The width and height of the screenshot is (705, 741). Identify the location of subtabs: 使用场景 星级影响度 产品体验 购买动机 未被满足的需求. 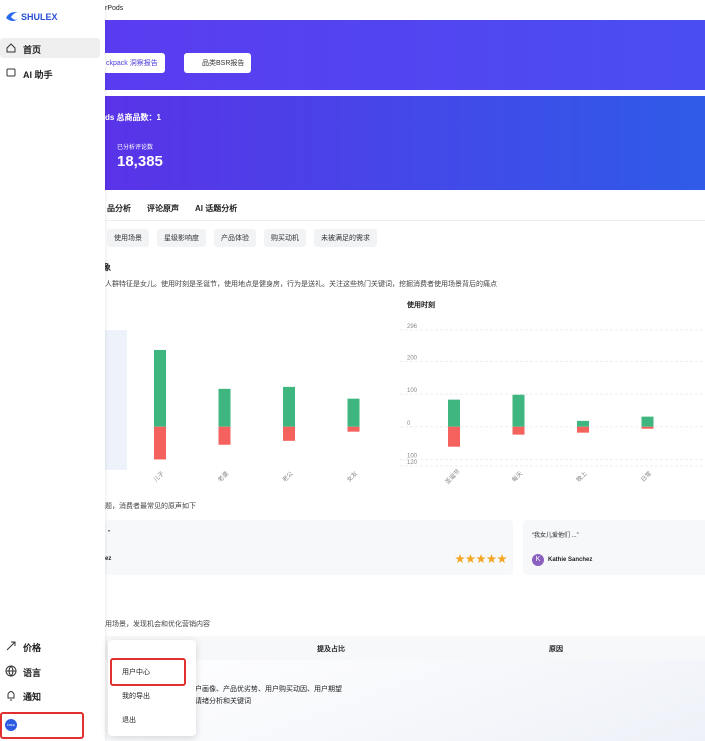
(245, 238).